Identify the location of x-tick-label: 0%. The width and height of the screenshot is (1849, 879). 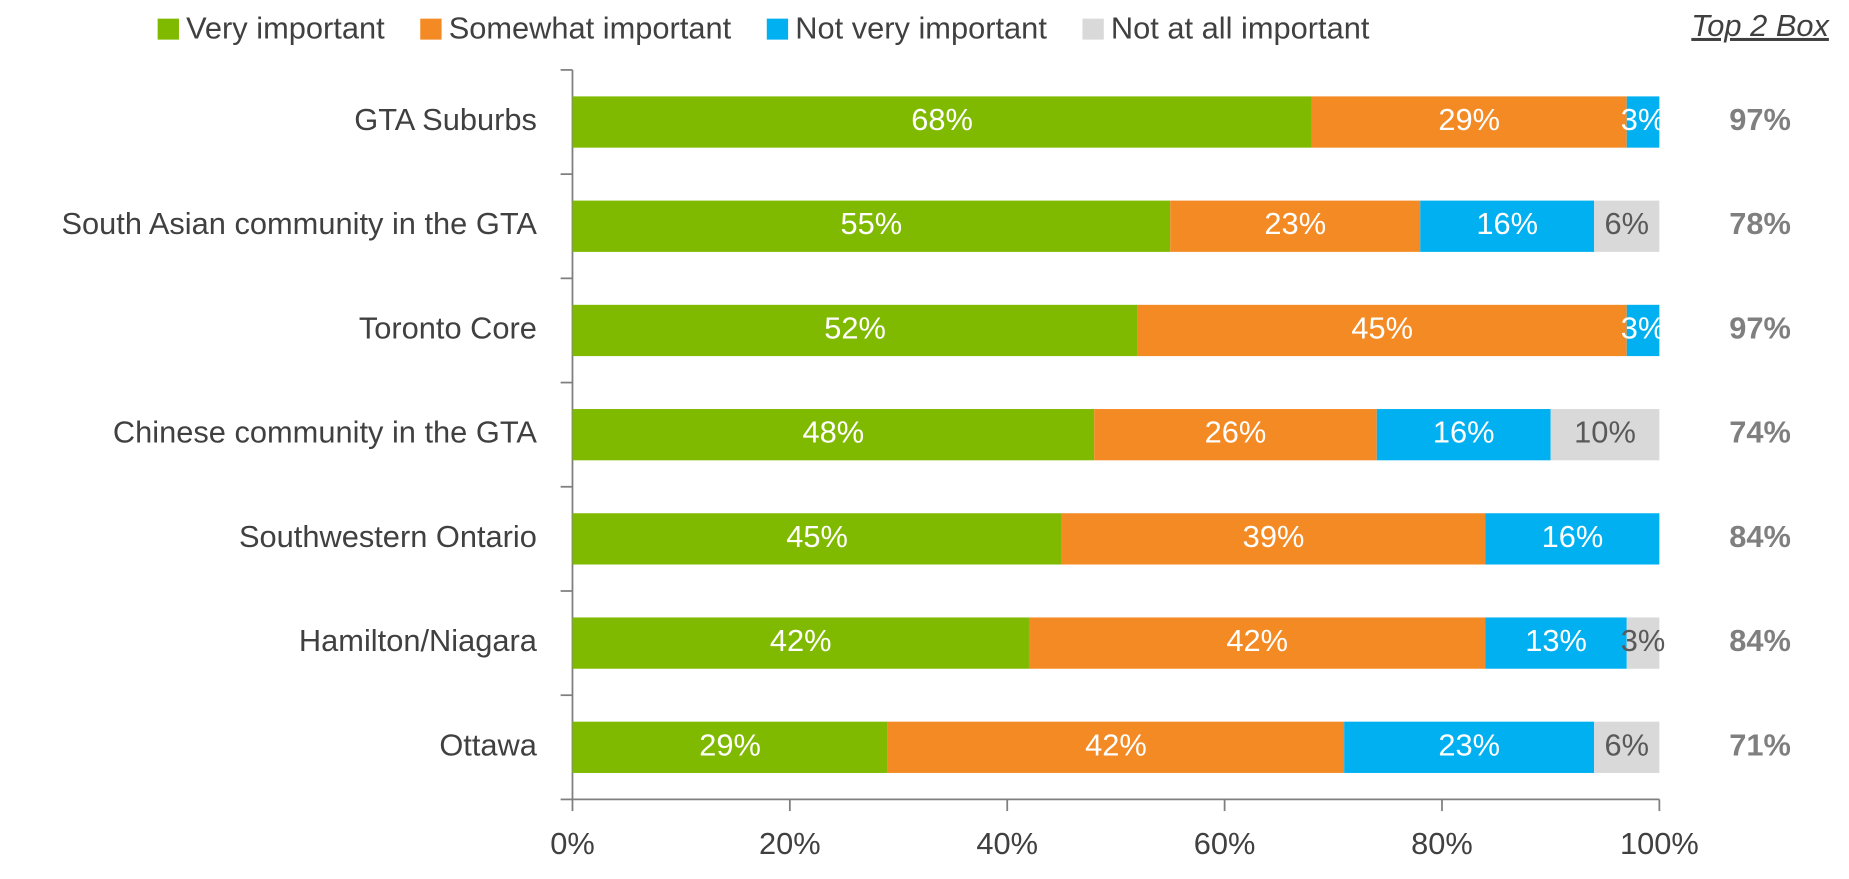
(572, 844).